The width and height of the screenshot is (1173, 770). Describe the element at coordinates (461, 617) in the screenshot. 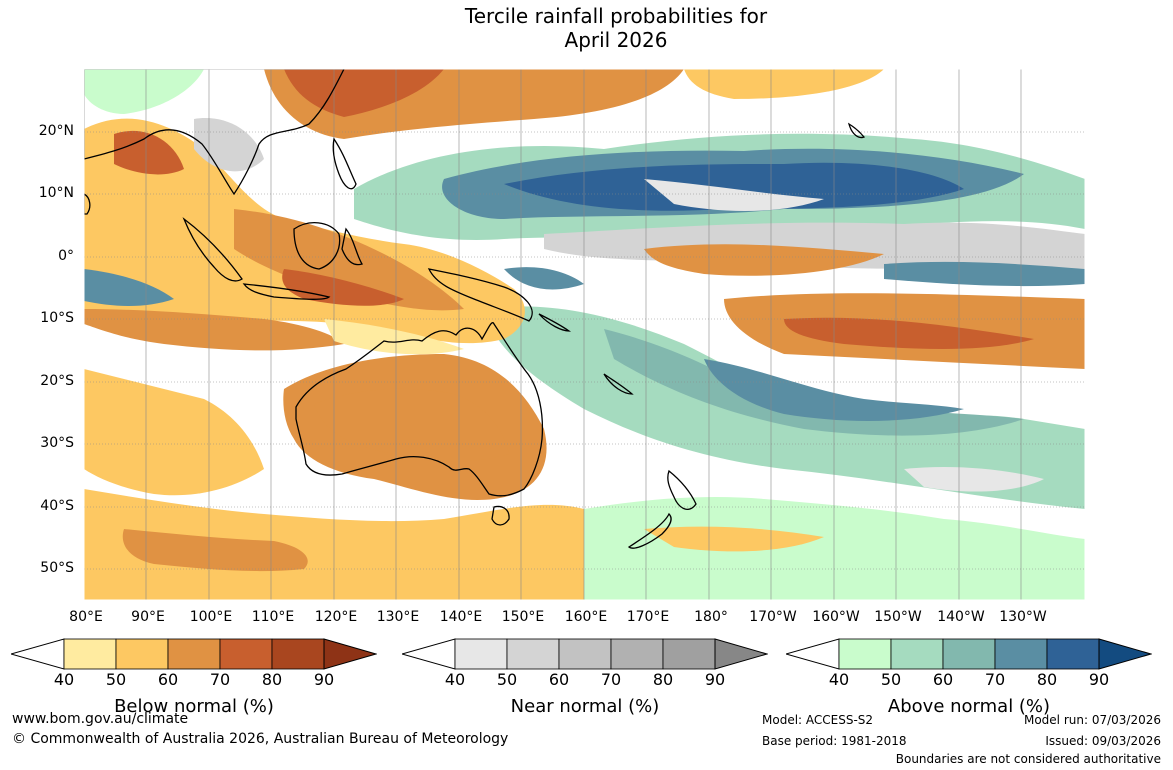

I see `lon-label-140e: 140°E` at that location.